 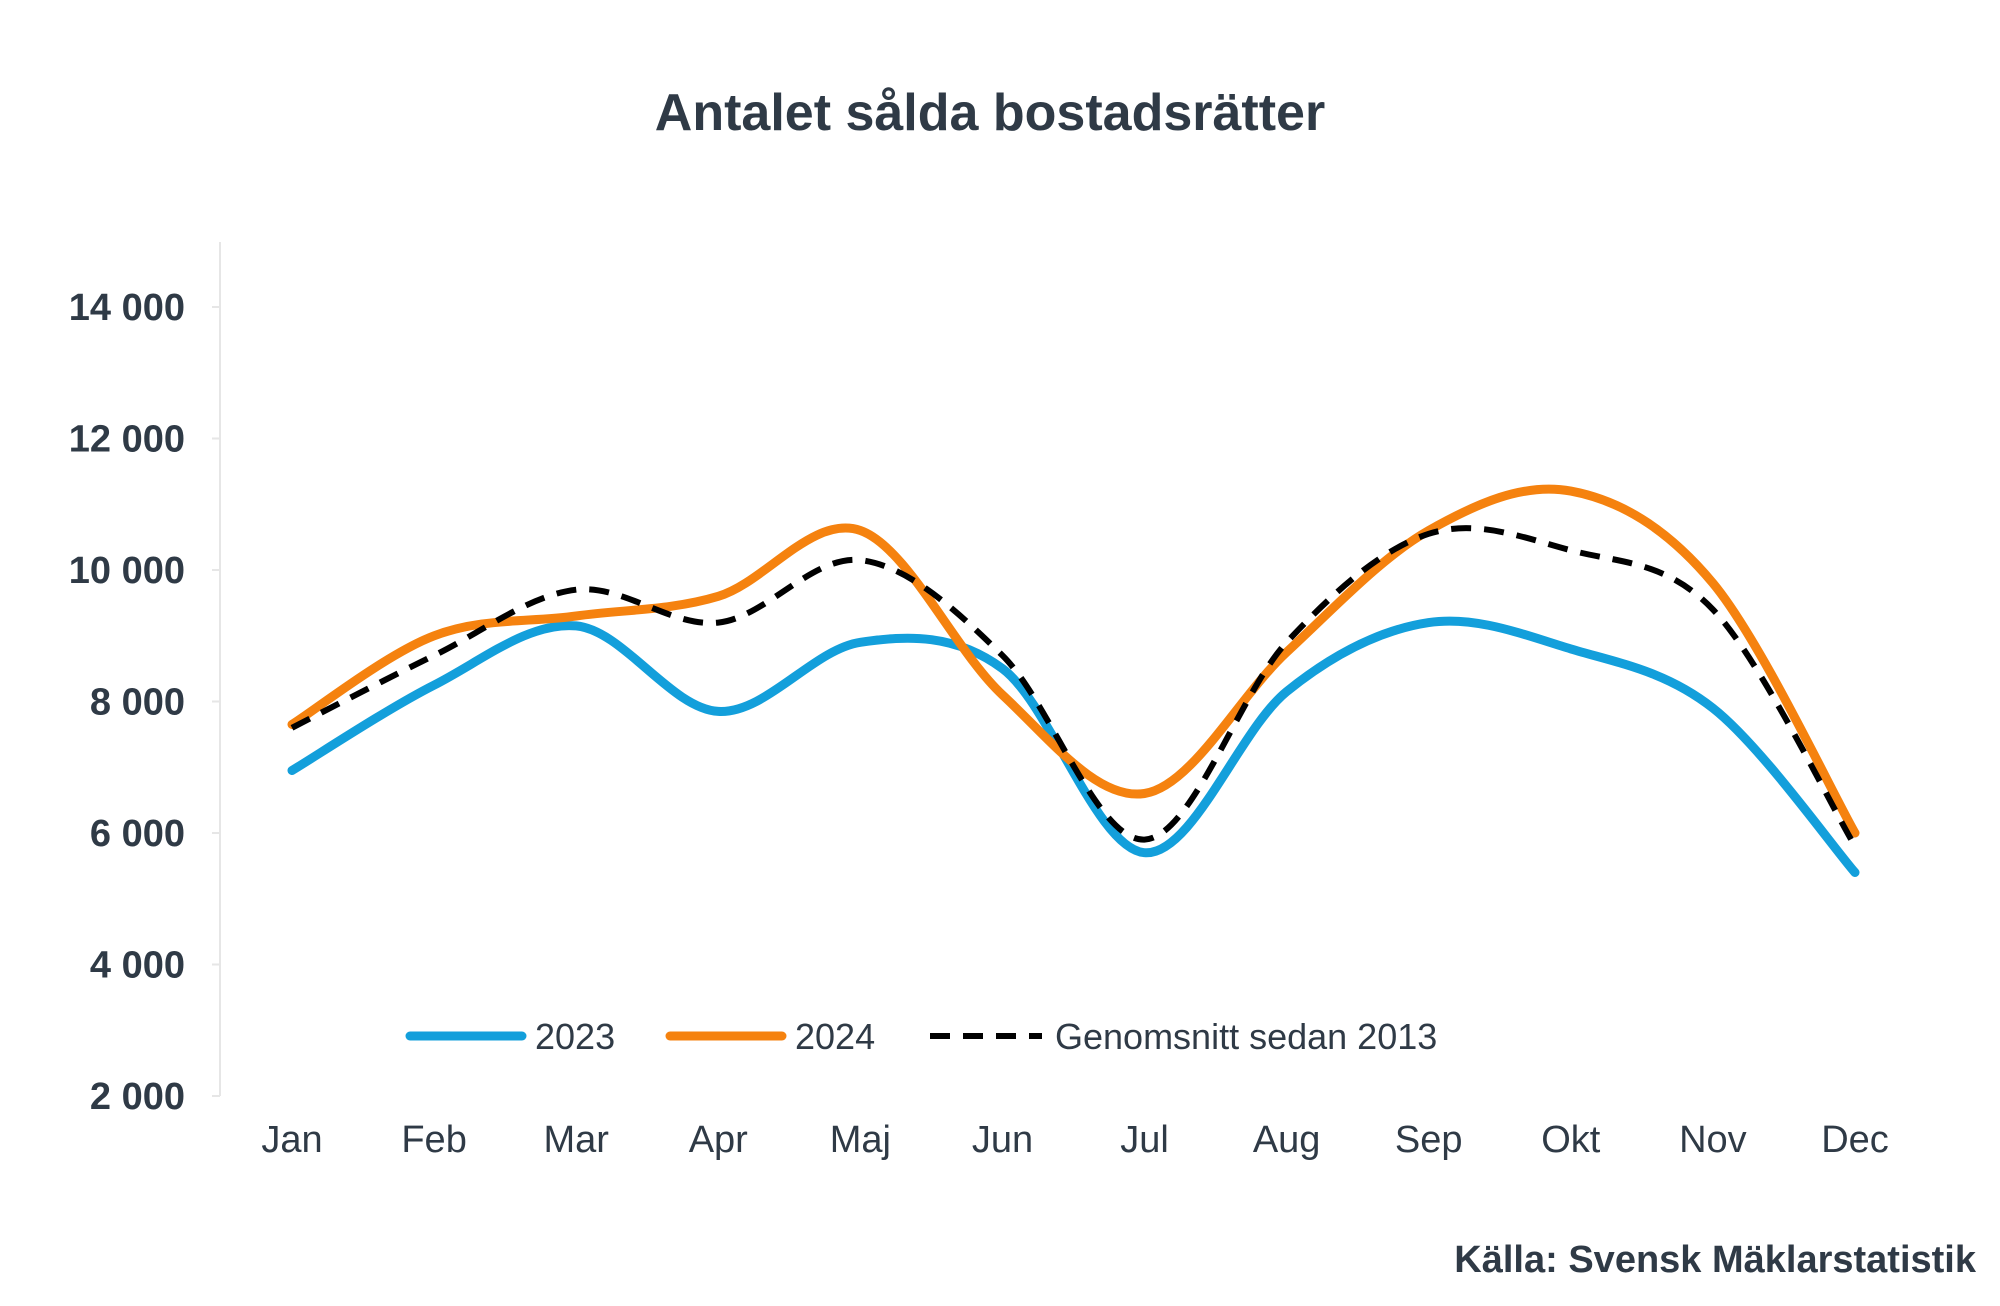 What do you see at coordinates (575, 1036) in the screenshot?
I see `legend-label-1: 2023` at bounding box center [575, 1036].